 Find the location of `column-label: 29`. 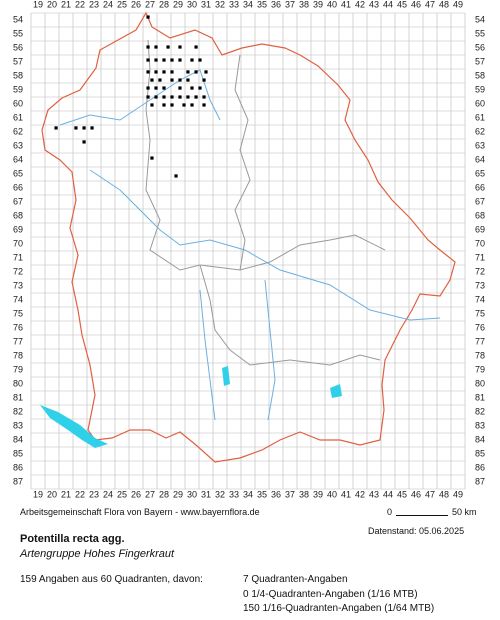

column-label: 29 is located at coordinates (178, 494).